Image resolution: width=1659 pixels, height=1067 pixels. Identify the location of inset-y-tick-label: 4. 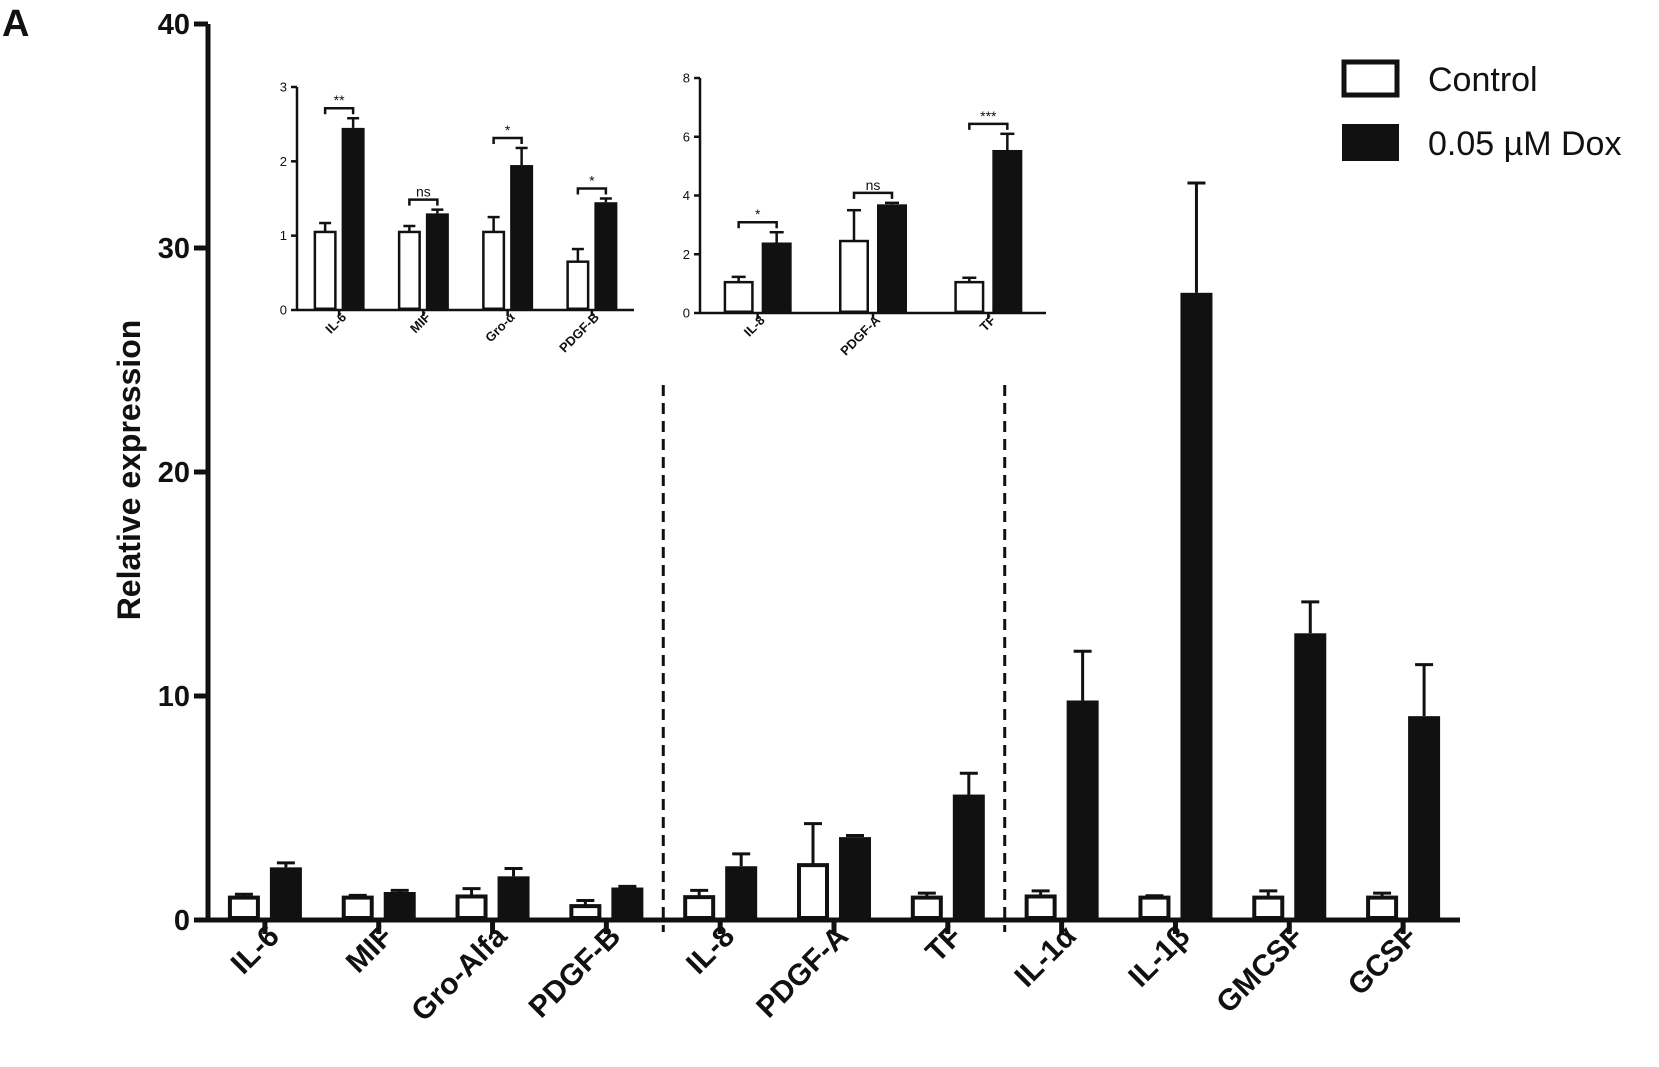
(686, 195).